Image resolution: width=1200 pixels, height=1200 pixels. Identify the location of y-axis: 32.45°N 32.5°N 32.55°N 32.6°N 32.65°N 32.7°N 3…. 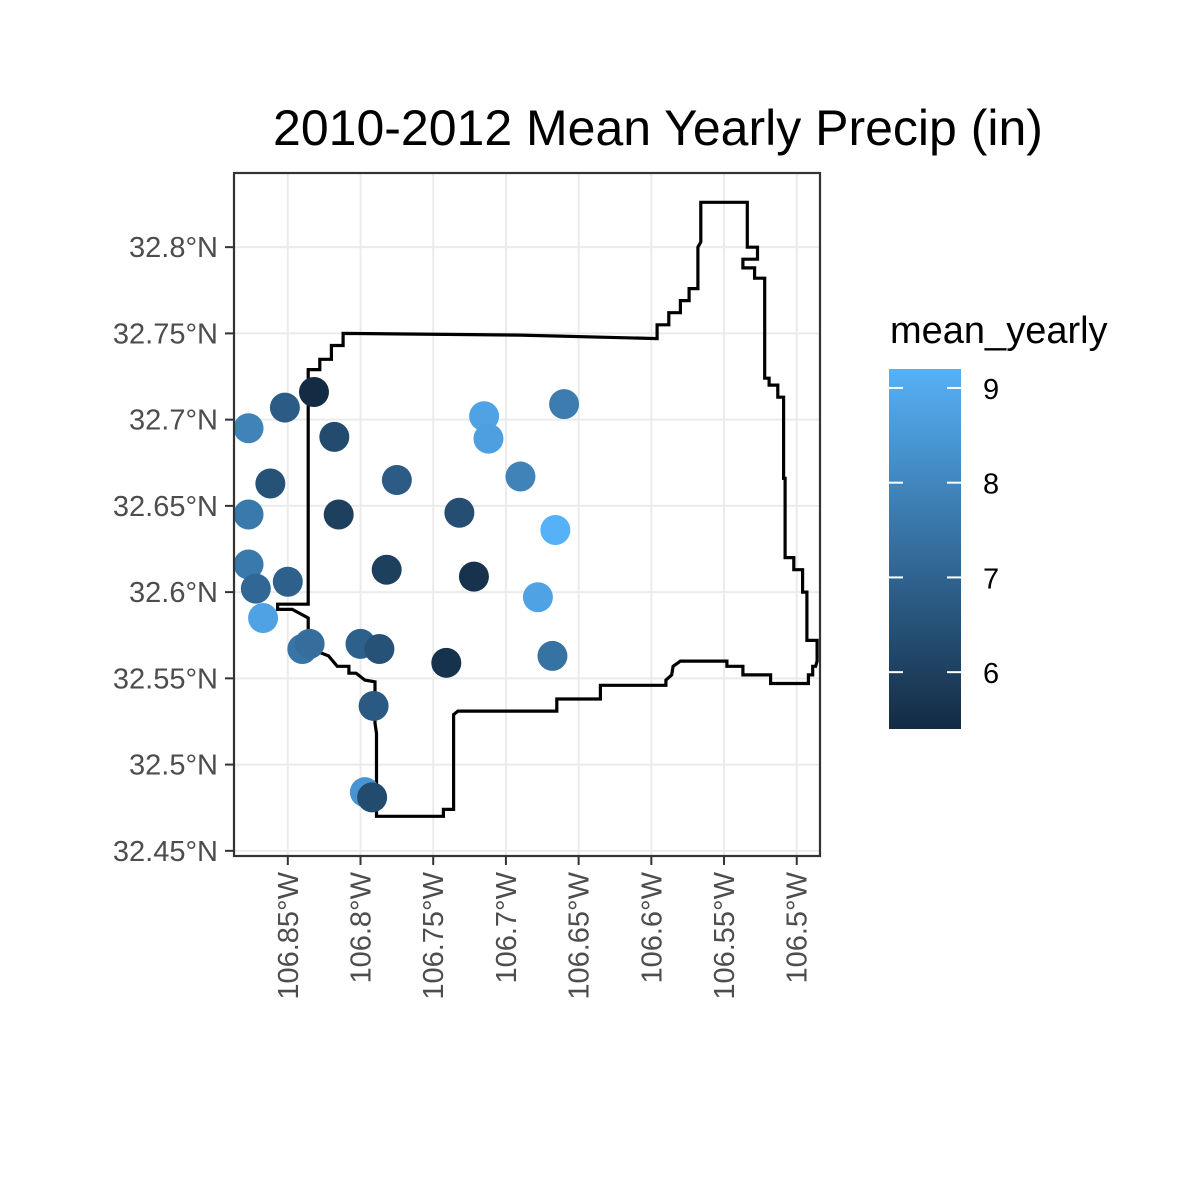
(173, 550).